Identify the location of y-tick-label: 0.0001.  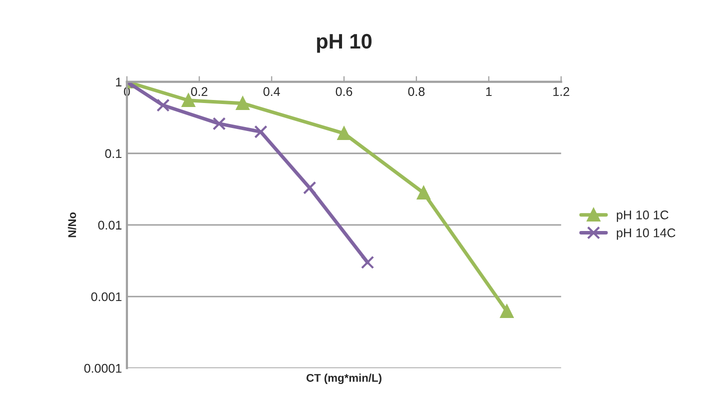
(103, 368).